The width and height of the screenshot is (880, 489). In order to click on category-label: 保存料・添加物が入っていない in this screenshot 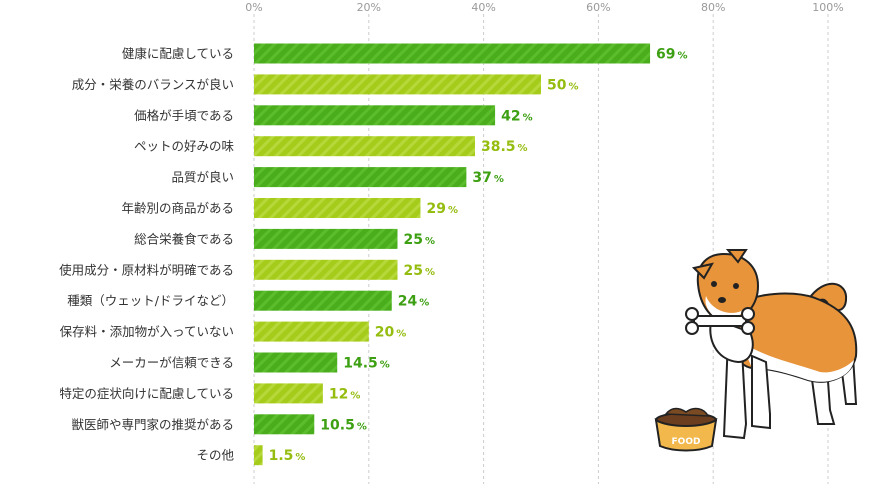, I will do `click(147, 331)`.